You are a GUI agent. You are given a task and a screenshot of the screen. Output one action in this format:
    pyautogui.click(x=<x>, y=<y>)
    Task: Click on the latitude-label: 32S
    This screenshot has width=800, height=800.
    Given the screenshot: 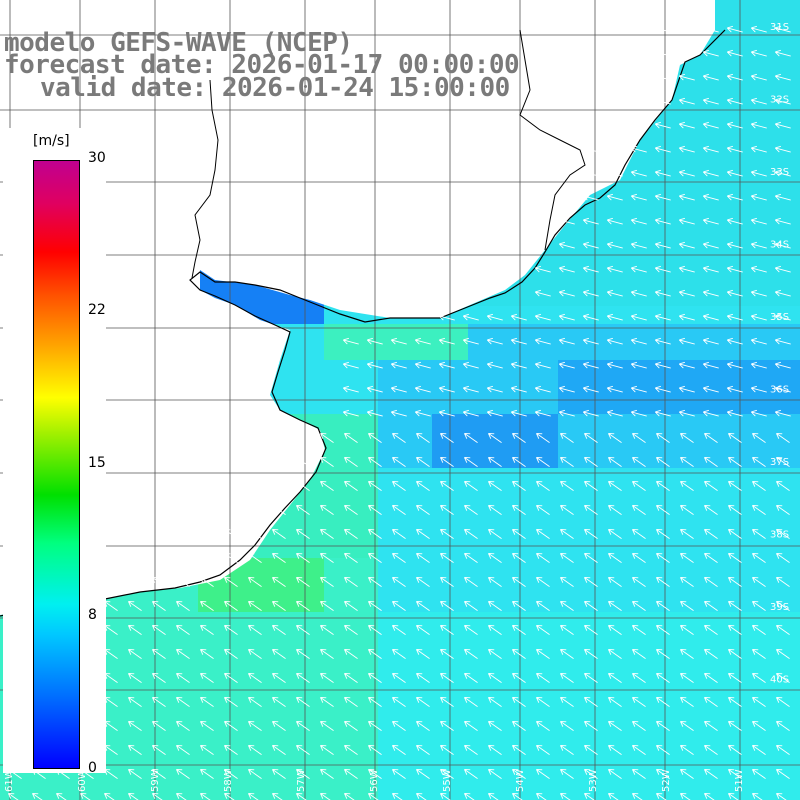 What is the action you would take?
    pyautogui.click(x=779, y=100)
    